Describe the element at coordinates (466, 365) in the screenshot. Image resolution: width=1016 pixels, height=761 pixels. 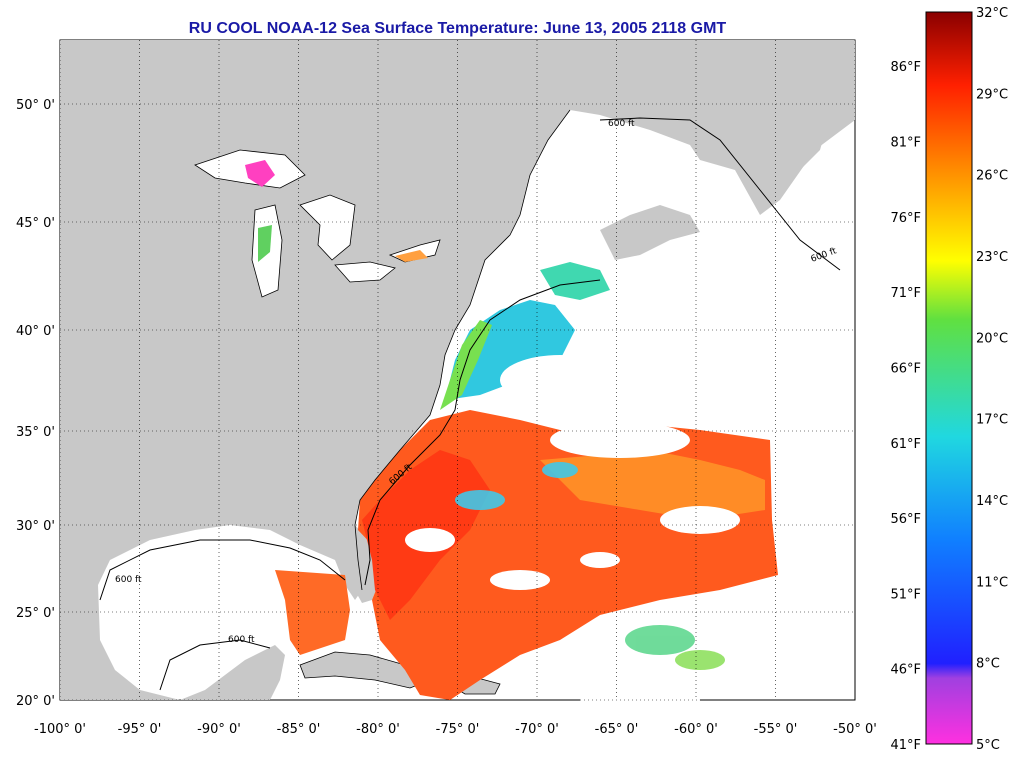
I see `shelf-green-band` at that location.